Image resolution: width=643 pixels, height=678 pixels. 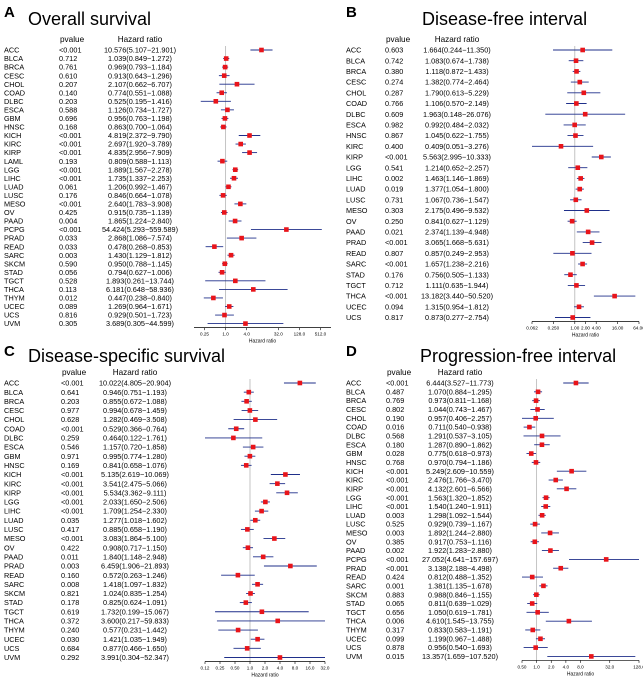 What do you see at coordinates (580, 666) in the screenshot?
I see `x-tick-label: 8.0` at bounding box center [580, 666].